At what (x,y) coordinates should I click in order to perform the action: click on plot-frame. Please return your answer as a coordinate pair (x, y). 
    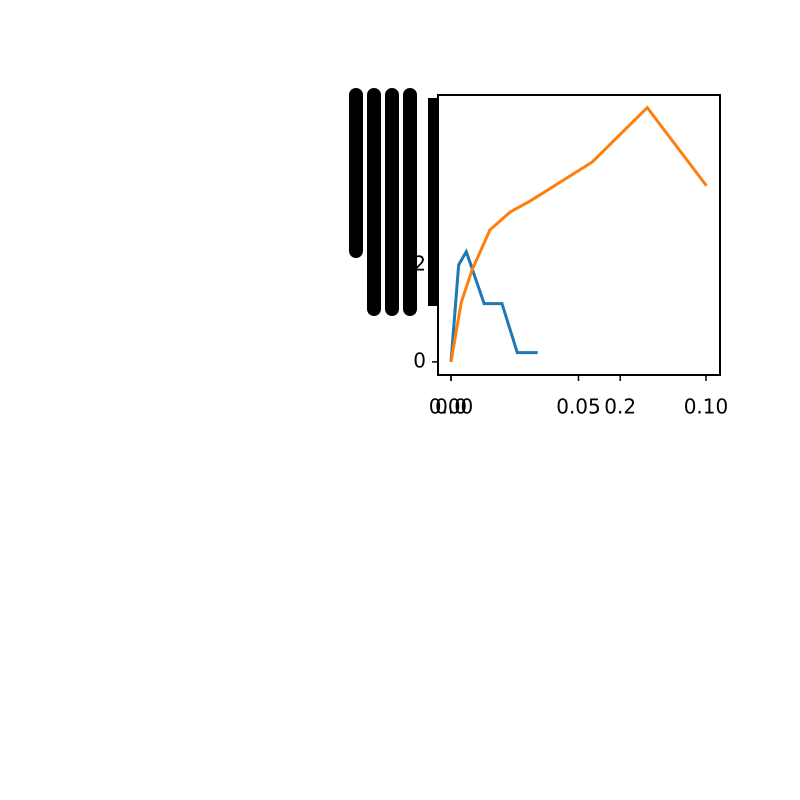
    Looking at the image, I should click on (579, 235).